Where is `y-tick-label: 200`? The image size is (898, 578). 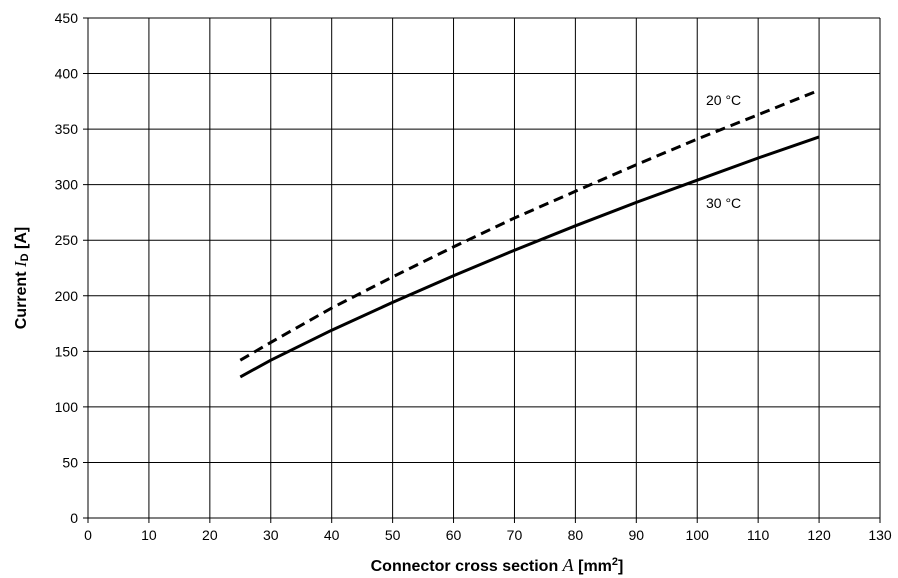
y-tick-label: 200 is located at coordinates (67, 296).